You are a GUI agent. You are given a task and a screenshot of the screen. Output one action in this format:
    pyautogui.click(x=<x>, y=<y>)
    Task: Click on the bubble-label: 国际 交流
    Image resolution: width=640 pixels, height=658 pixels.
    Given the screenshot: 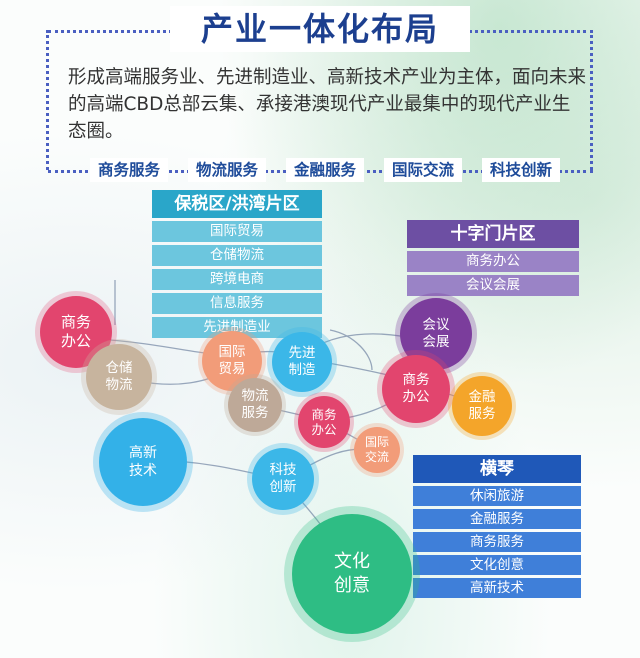 What is the action you would take?
    pyautogui.click(x=376, y=449)
    